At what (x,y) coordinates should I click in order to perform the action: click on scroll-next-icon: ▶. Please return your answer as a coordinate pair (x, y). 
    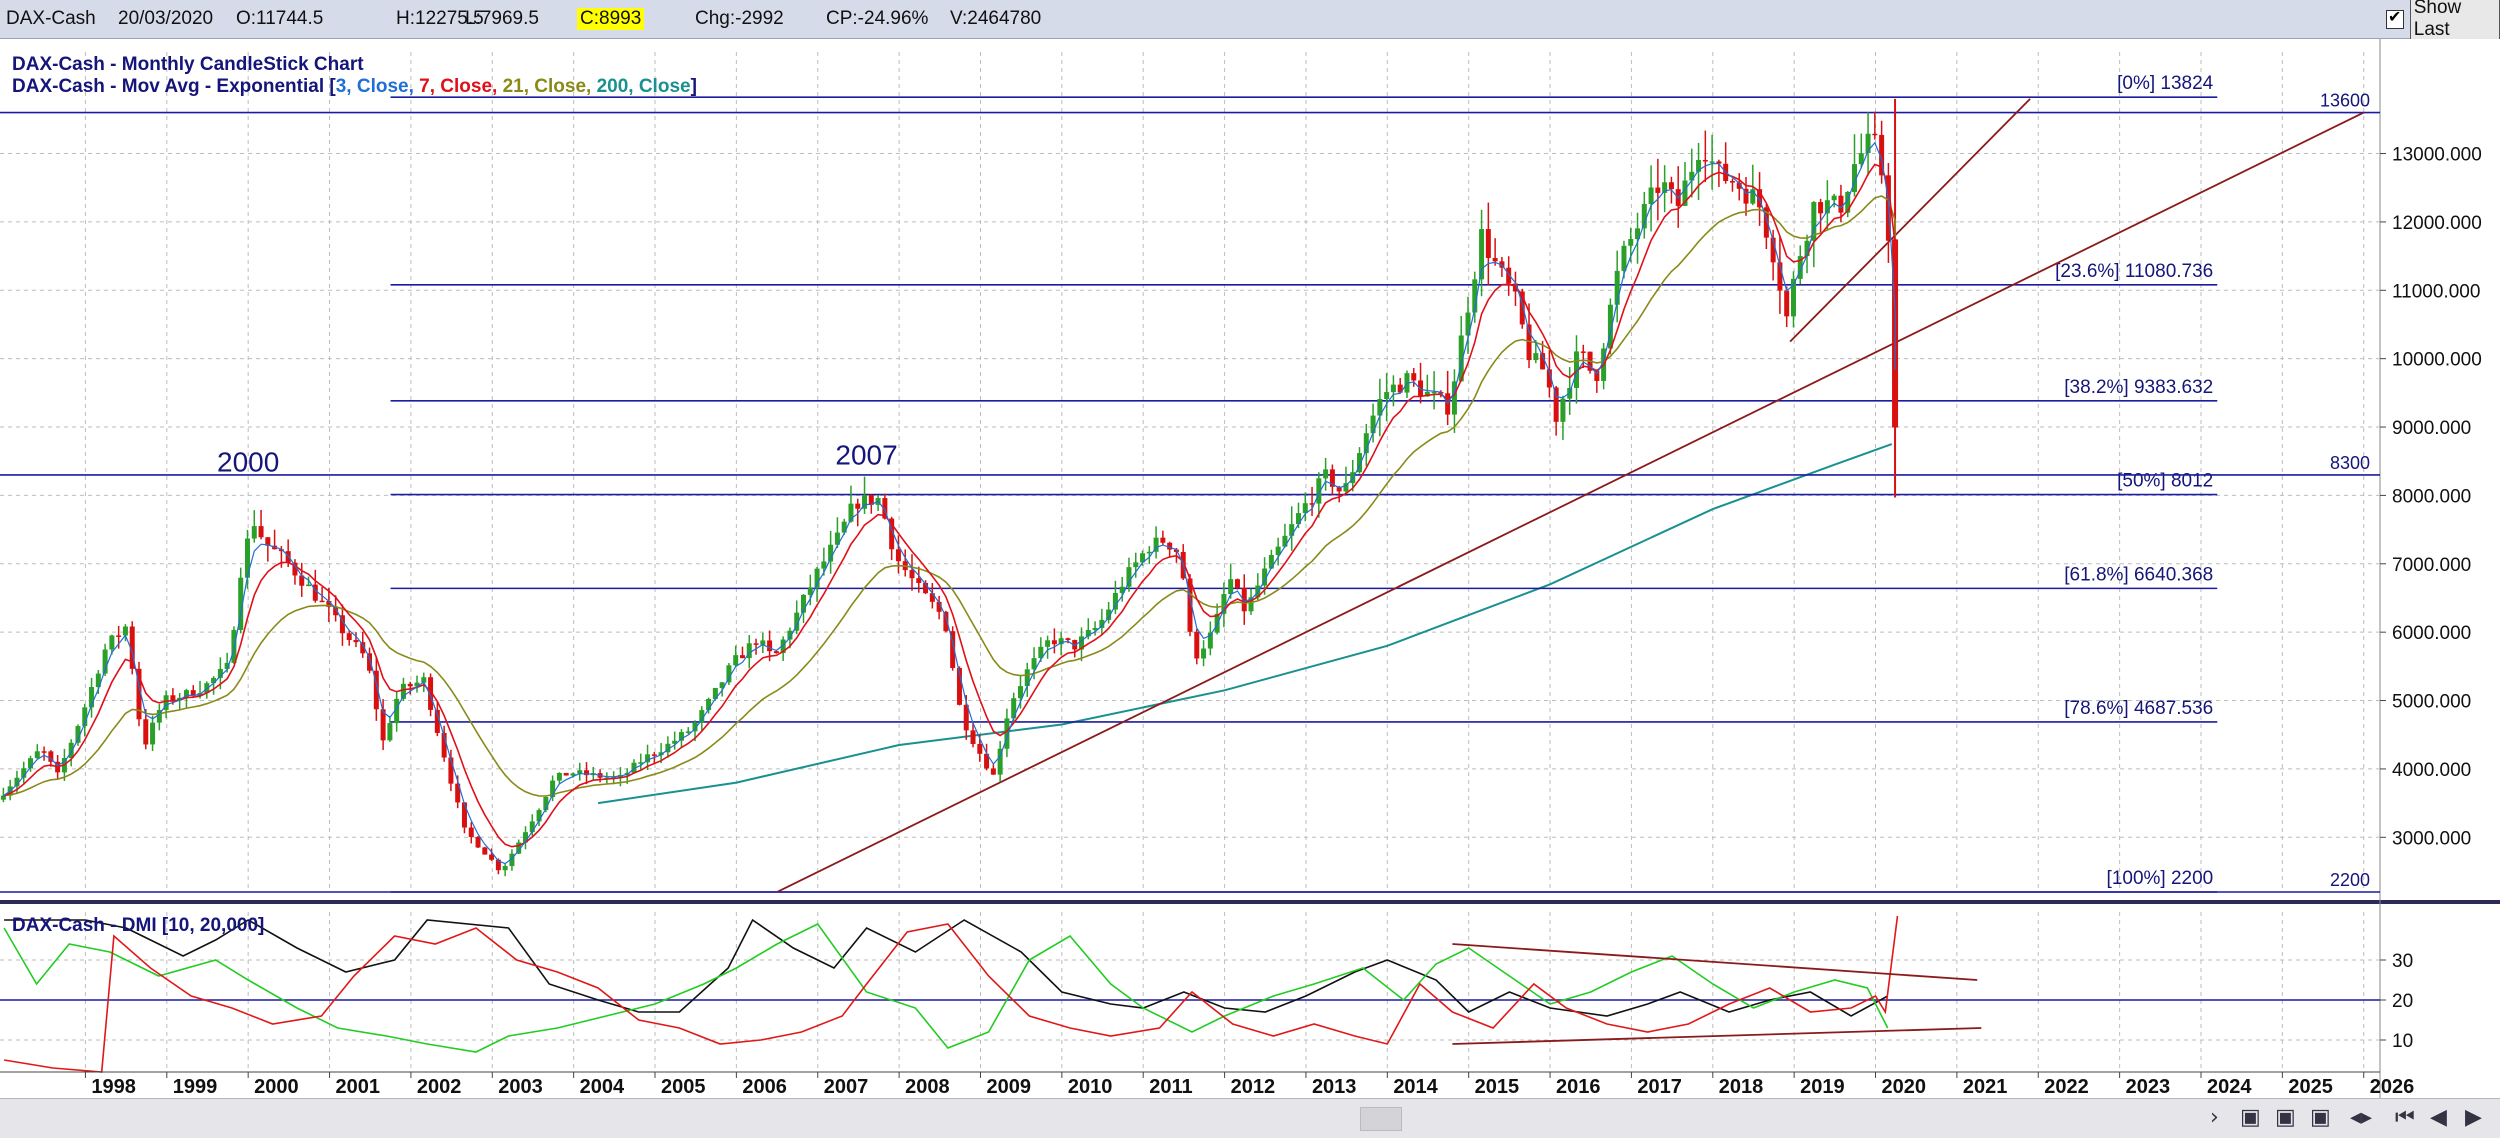
    Looking at the image, I should click on (2473, 1117).